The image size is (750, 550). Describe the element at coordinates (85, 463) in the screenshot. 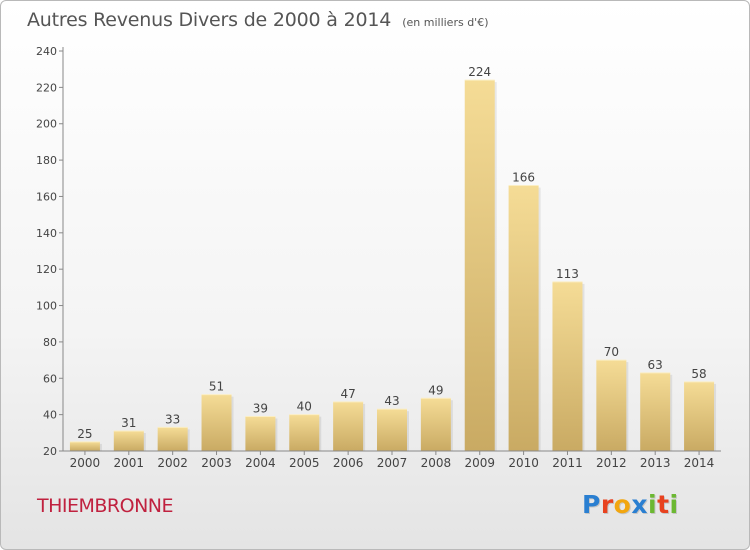

I see `x-tick-label: 2000` at that location.